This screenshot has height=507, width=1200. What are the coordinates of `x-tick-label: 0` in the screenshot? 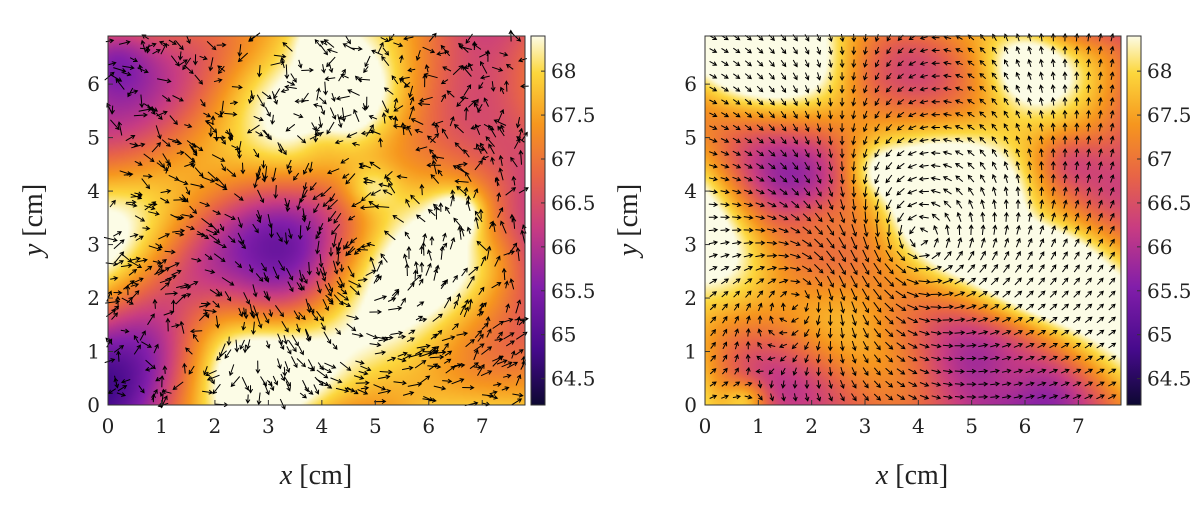 It's located at (705, 426).